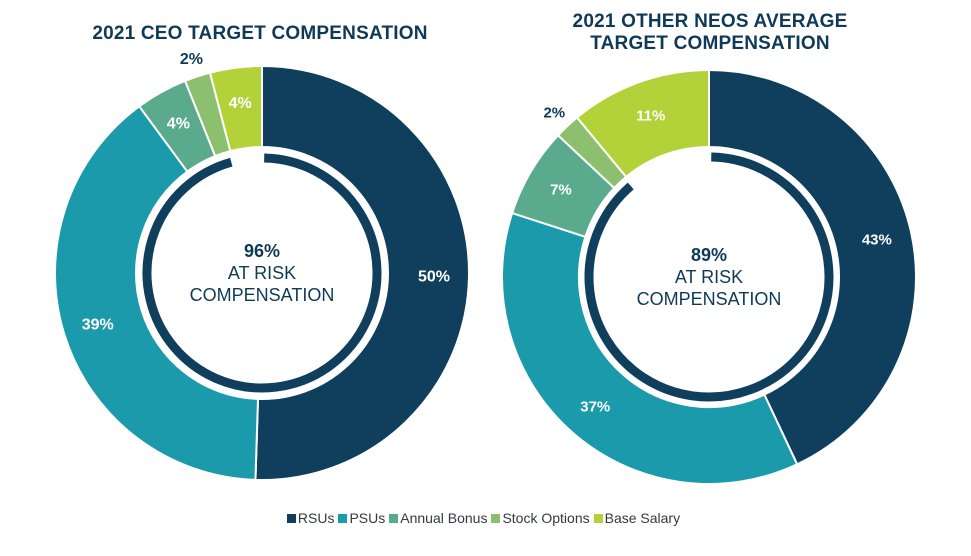 Image resolution: width=971 pixels, height=556 pixels. I want to click on legend-swatch-psus, so click(343, 518).